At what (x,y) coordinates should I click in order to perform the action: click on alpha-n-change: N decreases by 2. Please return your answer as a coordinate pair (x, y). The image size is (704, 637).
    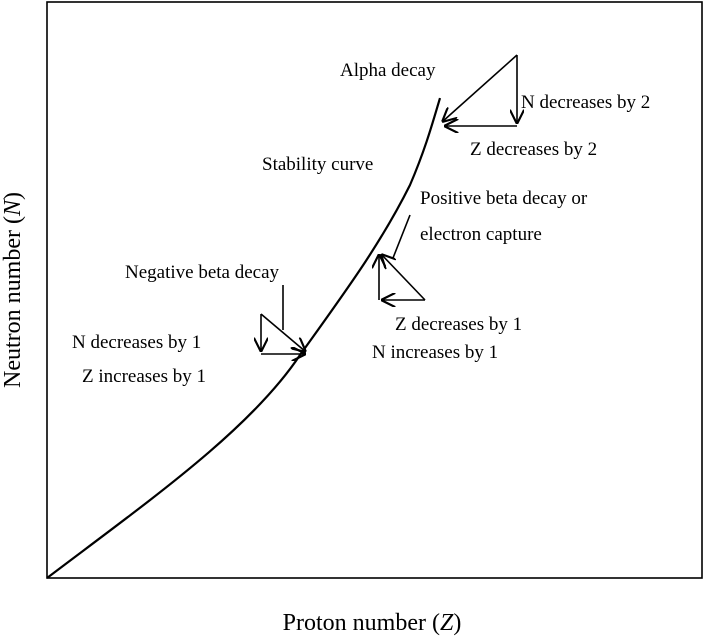
    Looking at the image, I should click on (585, 102).